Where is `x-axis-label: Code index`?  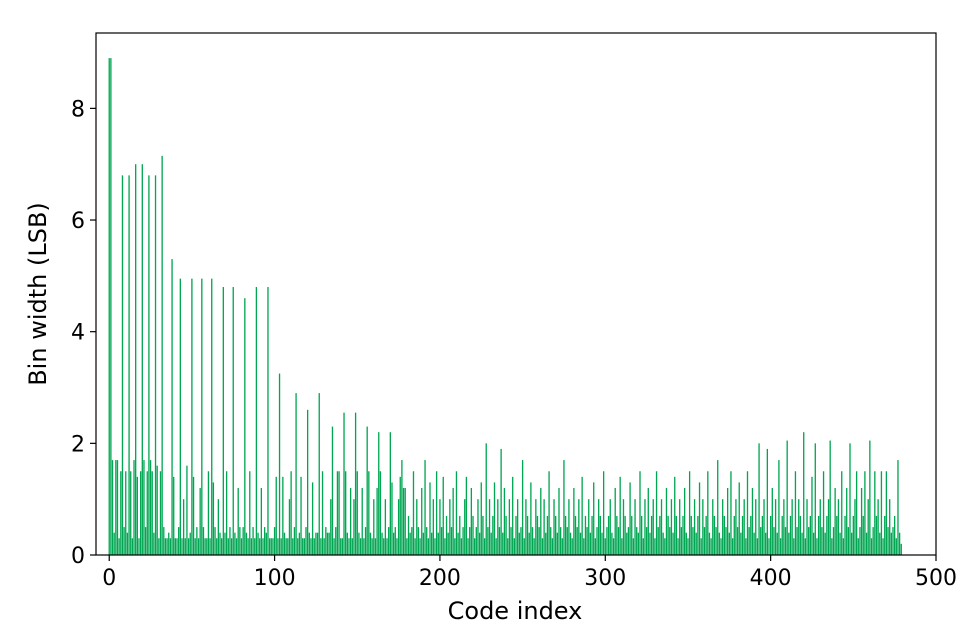
x-axis-label: Code index is located at coordinates (515, 611).